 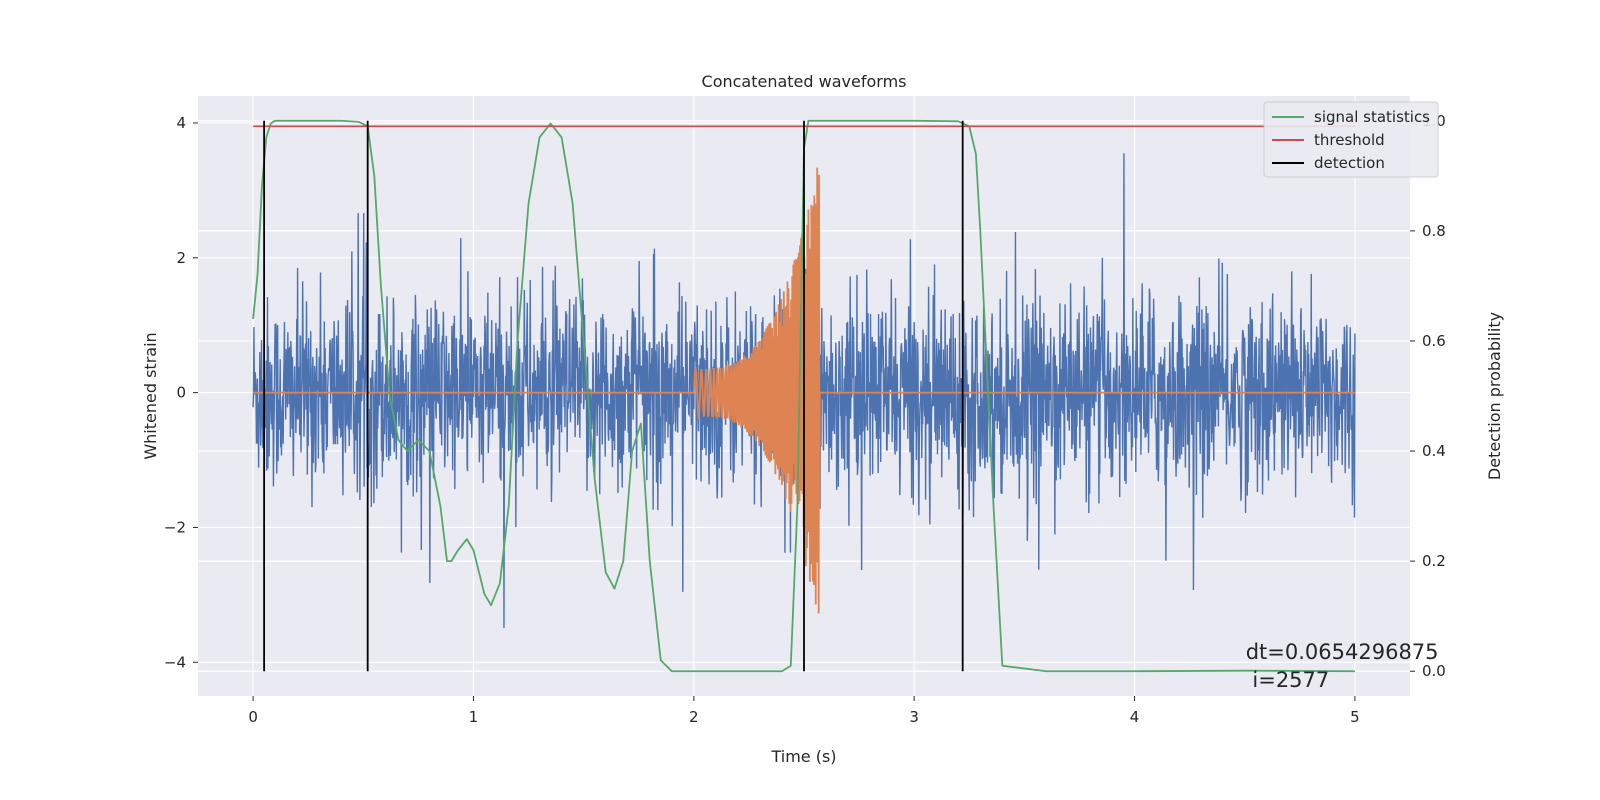 What do you see at coordinates (1434, 451) in the screenshot?
I see `y2-tick-label: 0.4` at bounding box center [1434, 451].